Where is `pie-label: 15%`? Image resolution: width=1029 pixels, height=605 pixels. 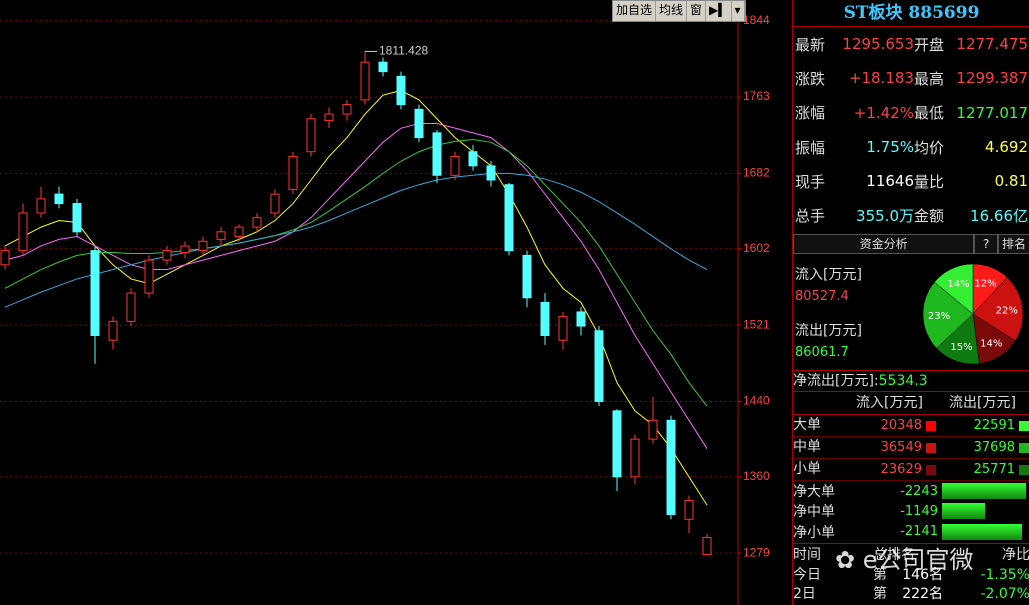 pie-label: 15% is located at coordinates (961, 347).